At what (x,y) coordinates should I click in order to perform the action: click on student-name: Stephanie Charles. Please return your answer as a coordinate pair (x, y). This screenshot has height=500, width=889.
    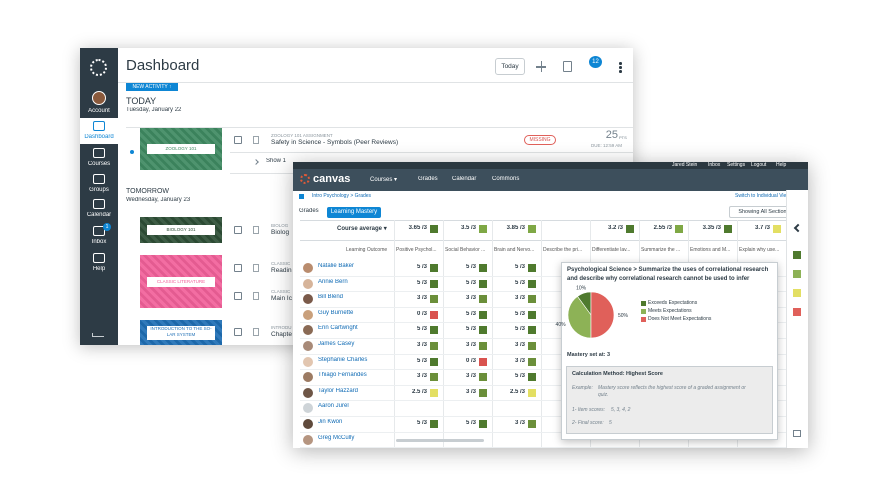
    Looking at the image, I should click on (343, 359).